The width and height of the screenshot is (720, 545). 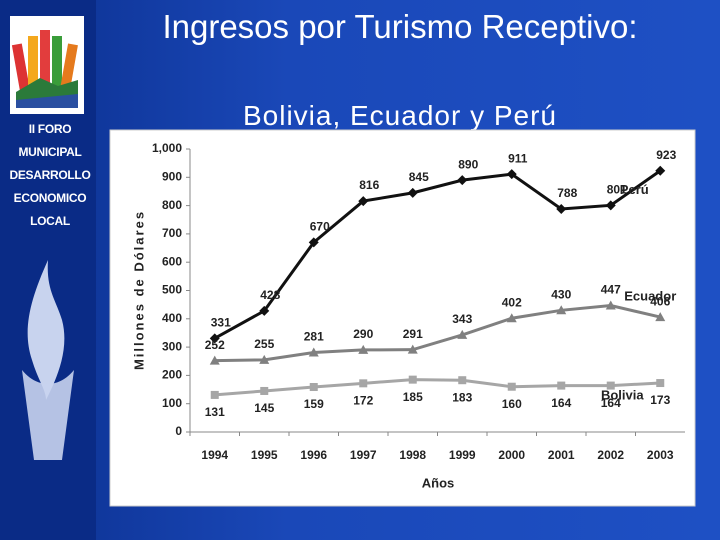 What do you see at coordinates (172, 205) in the screenshot?
I see `y-tick-label: 800` at bounding box center [172, 205].